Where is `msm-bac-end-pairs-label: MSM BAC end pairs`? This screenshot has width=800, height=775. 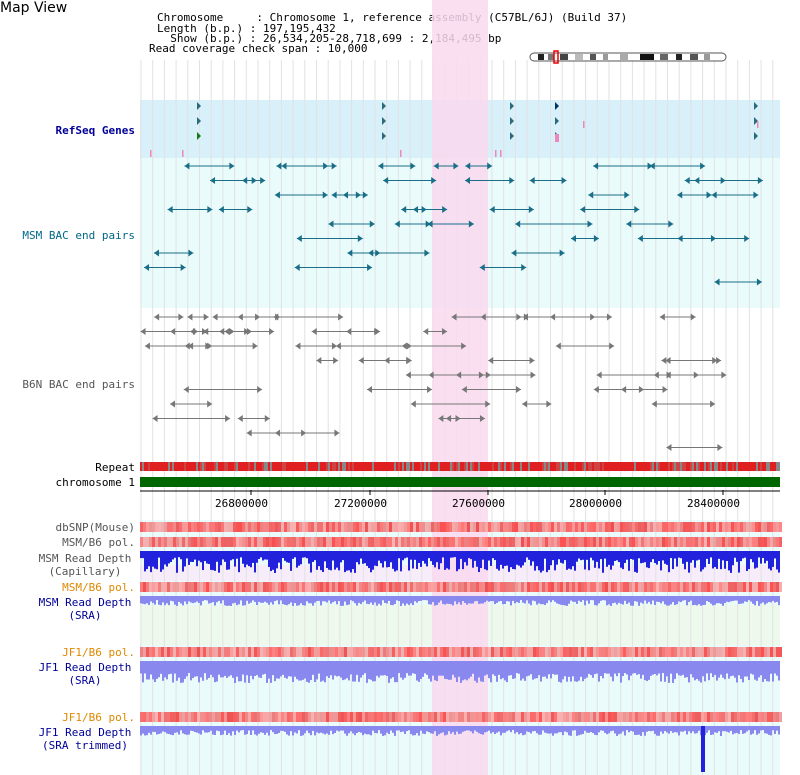 msm-bac-end-pairs-label: MSM BAC end pairs is located at coordinates (78, 235).